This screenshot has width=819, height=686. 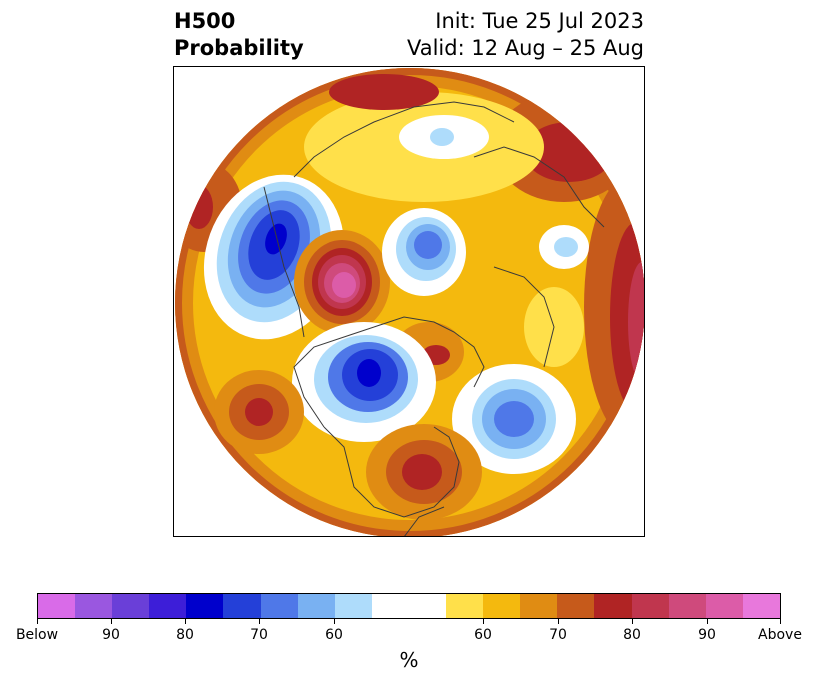 I want to click on init-date: Init: Tue 25 Jul 2023, so click(x=539, y=21).